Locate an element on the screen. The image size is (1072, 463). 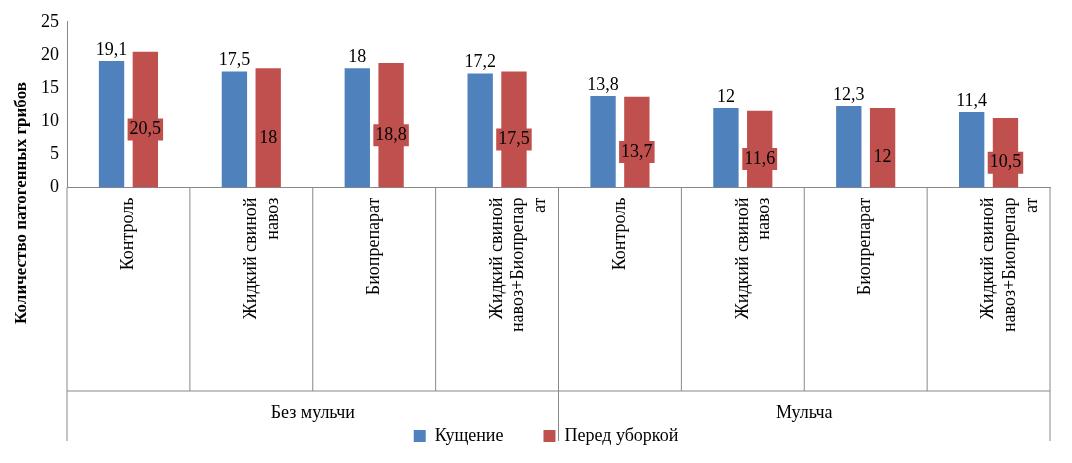
y-tick-label: 25 is located at coordinates (50, 20).